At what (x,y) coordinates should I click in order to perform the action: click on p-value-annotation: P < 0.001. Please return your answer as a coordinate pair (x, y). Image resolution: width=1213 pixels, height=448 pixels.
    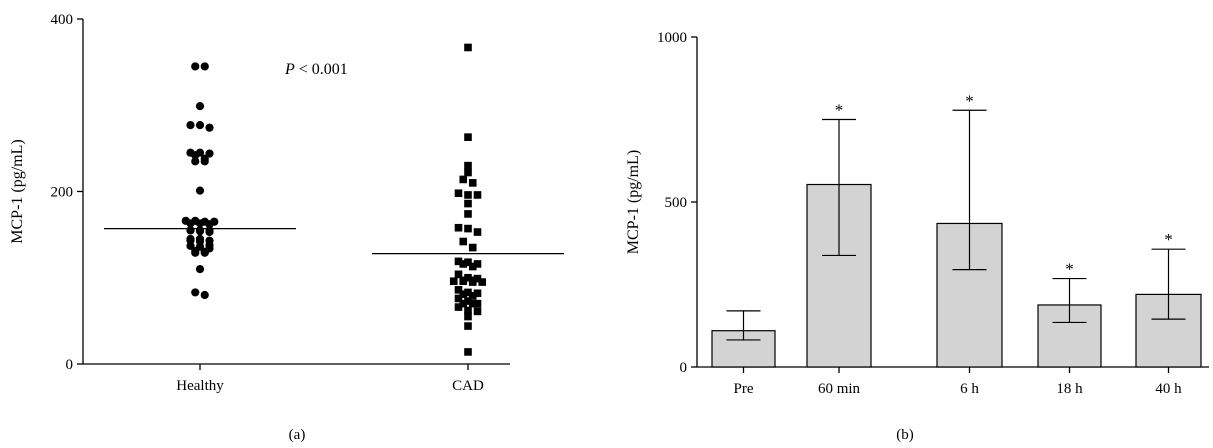
    Looking at the image, I should click on (316, 69).